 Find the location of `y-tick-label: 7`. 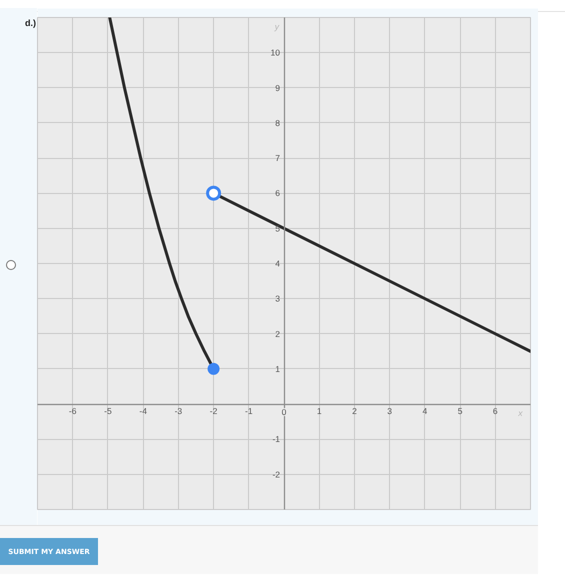

y-tick-label: 7 is located at coordinates (277, 158).